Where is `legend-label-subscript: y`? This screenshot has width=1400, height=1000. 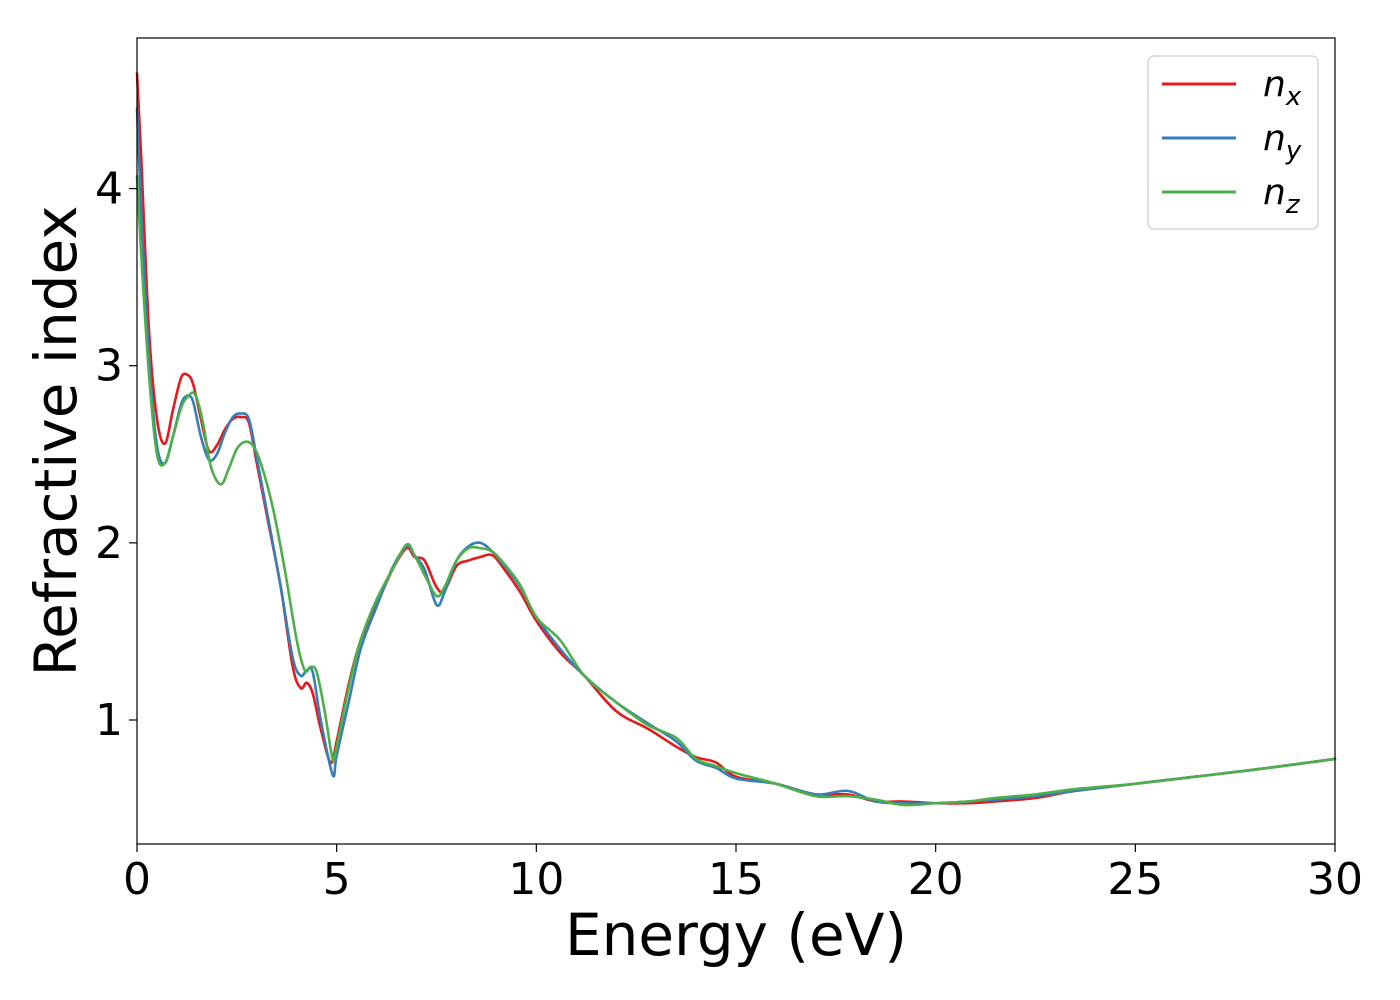 legend-label-subscript: y is located at coordinates (1293, 151).